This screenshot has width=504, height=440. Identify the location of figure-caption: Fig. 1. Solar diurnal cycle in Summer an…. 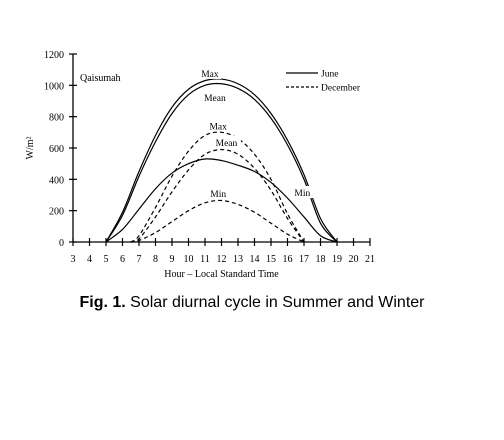
(252, 303).